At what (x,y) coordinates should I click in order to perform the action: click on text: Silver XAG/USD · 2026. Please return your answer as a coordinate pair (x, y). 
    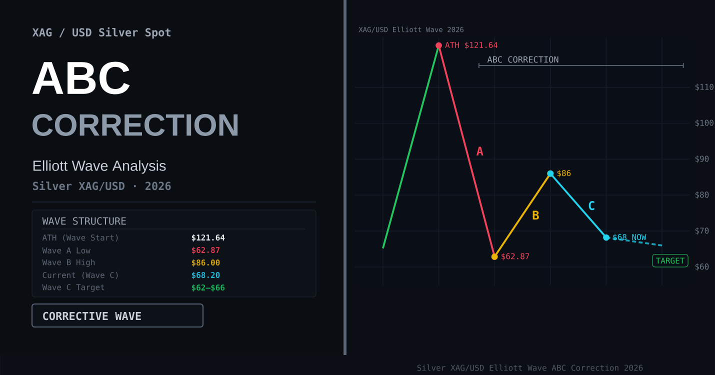
    Looking at the image, I should click on (101, 186).